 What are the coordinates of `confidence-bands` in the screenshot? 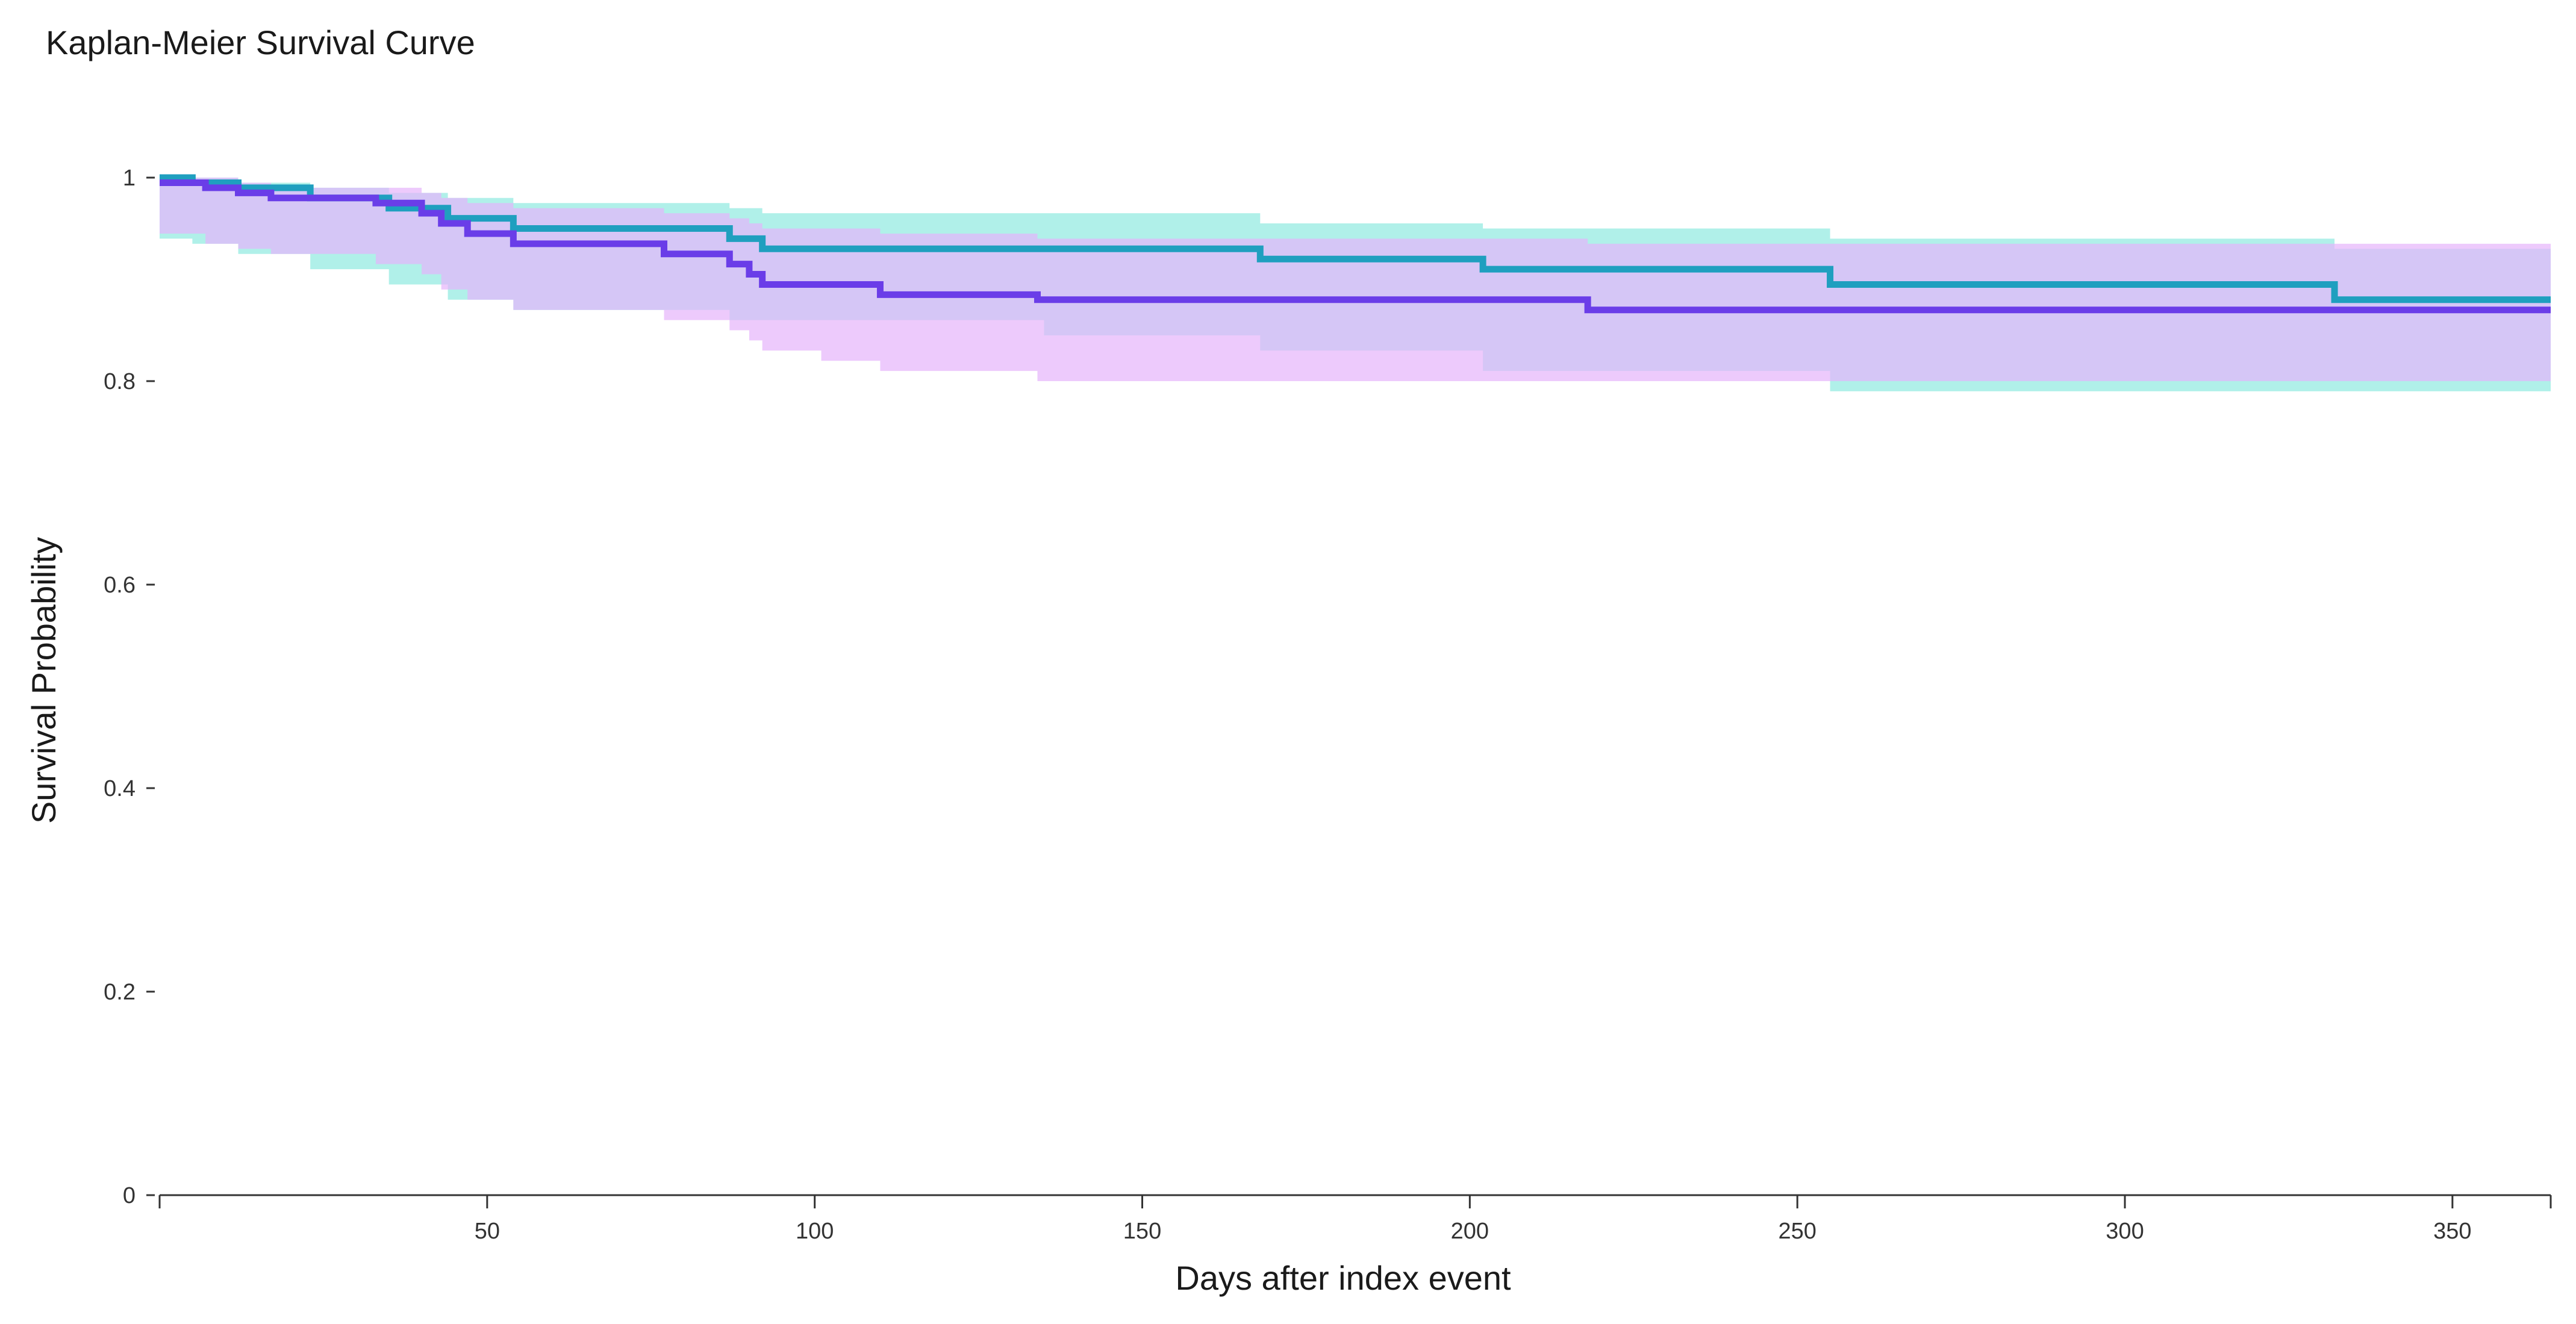 It's located at (1355, 284).